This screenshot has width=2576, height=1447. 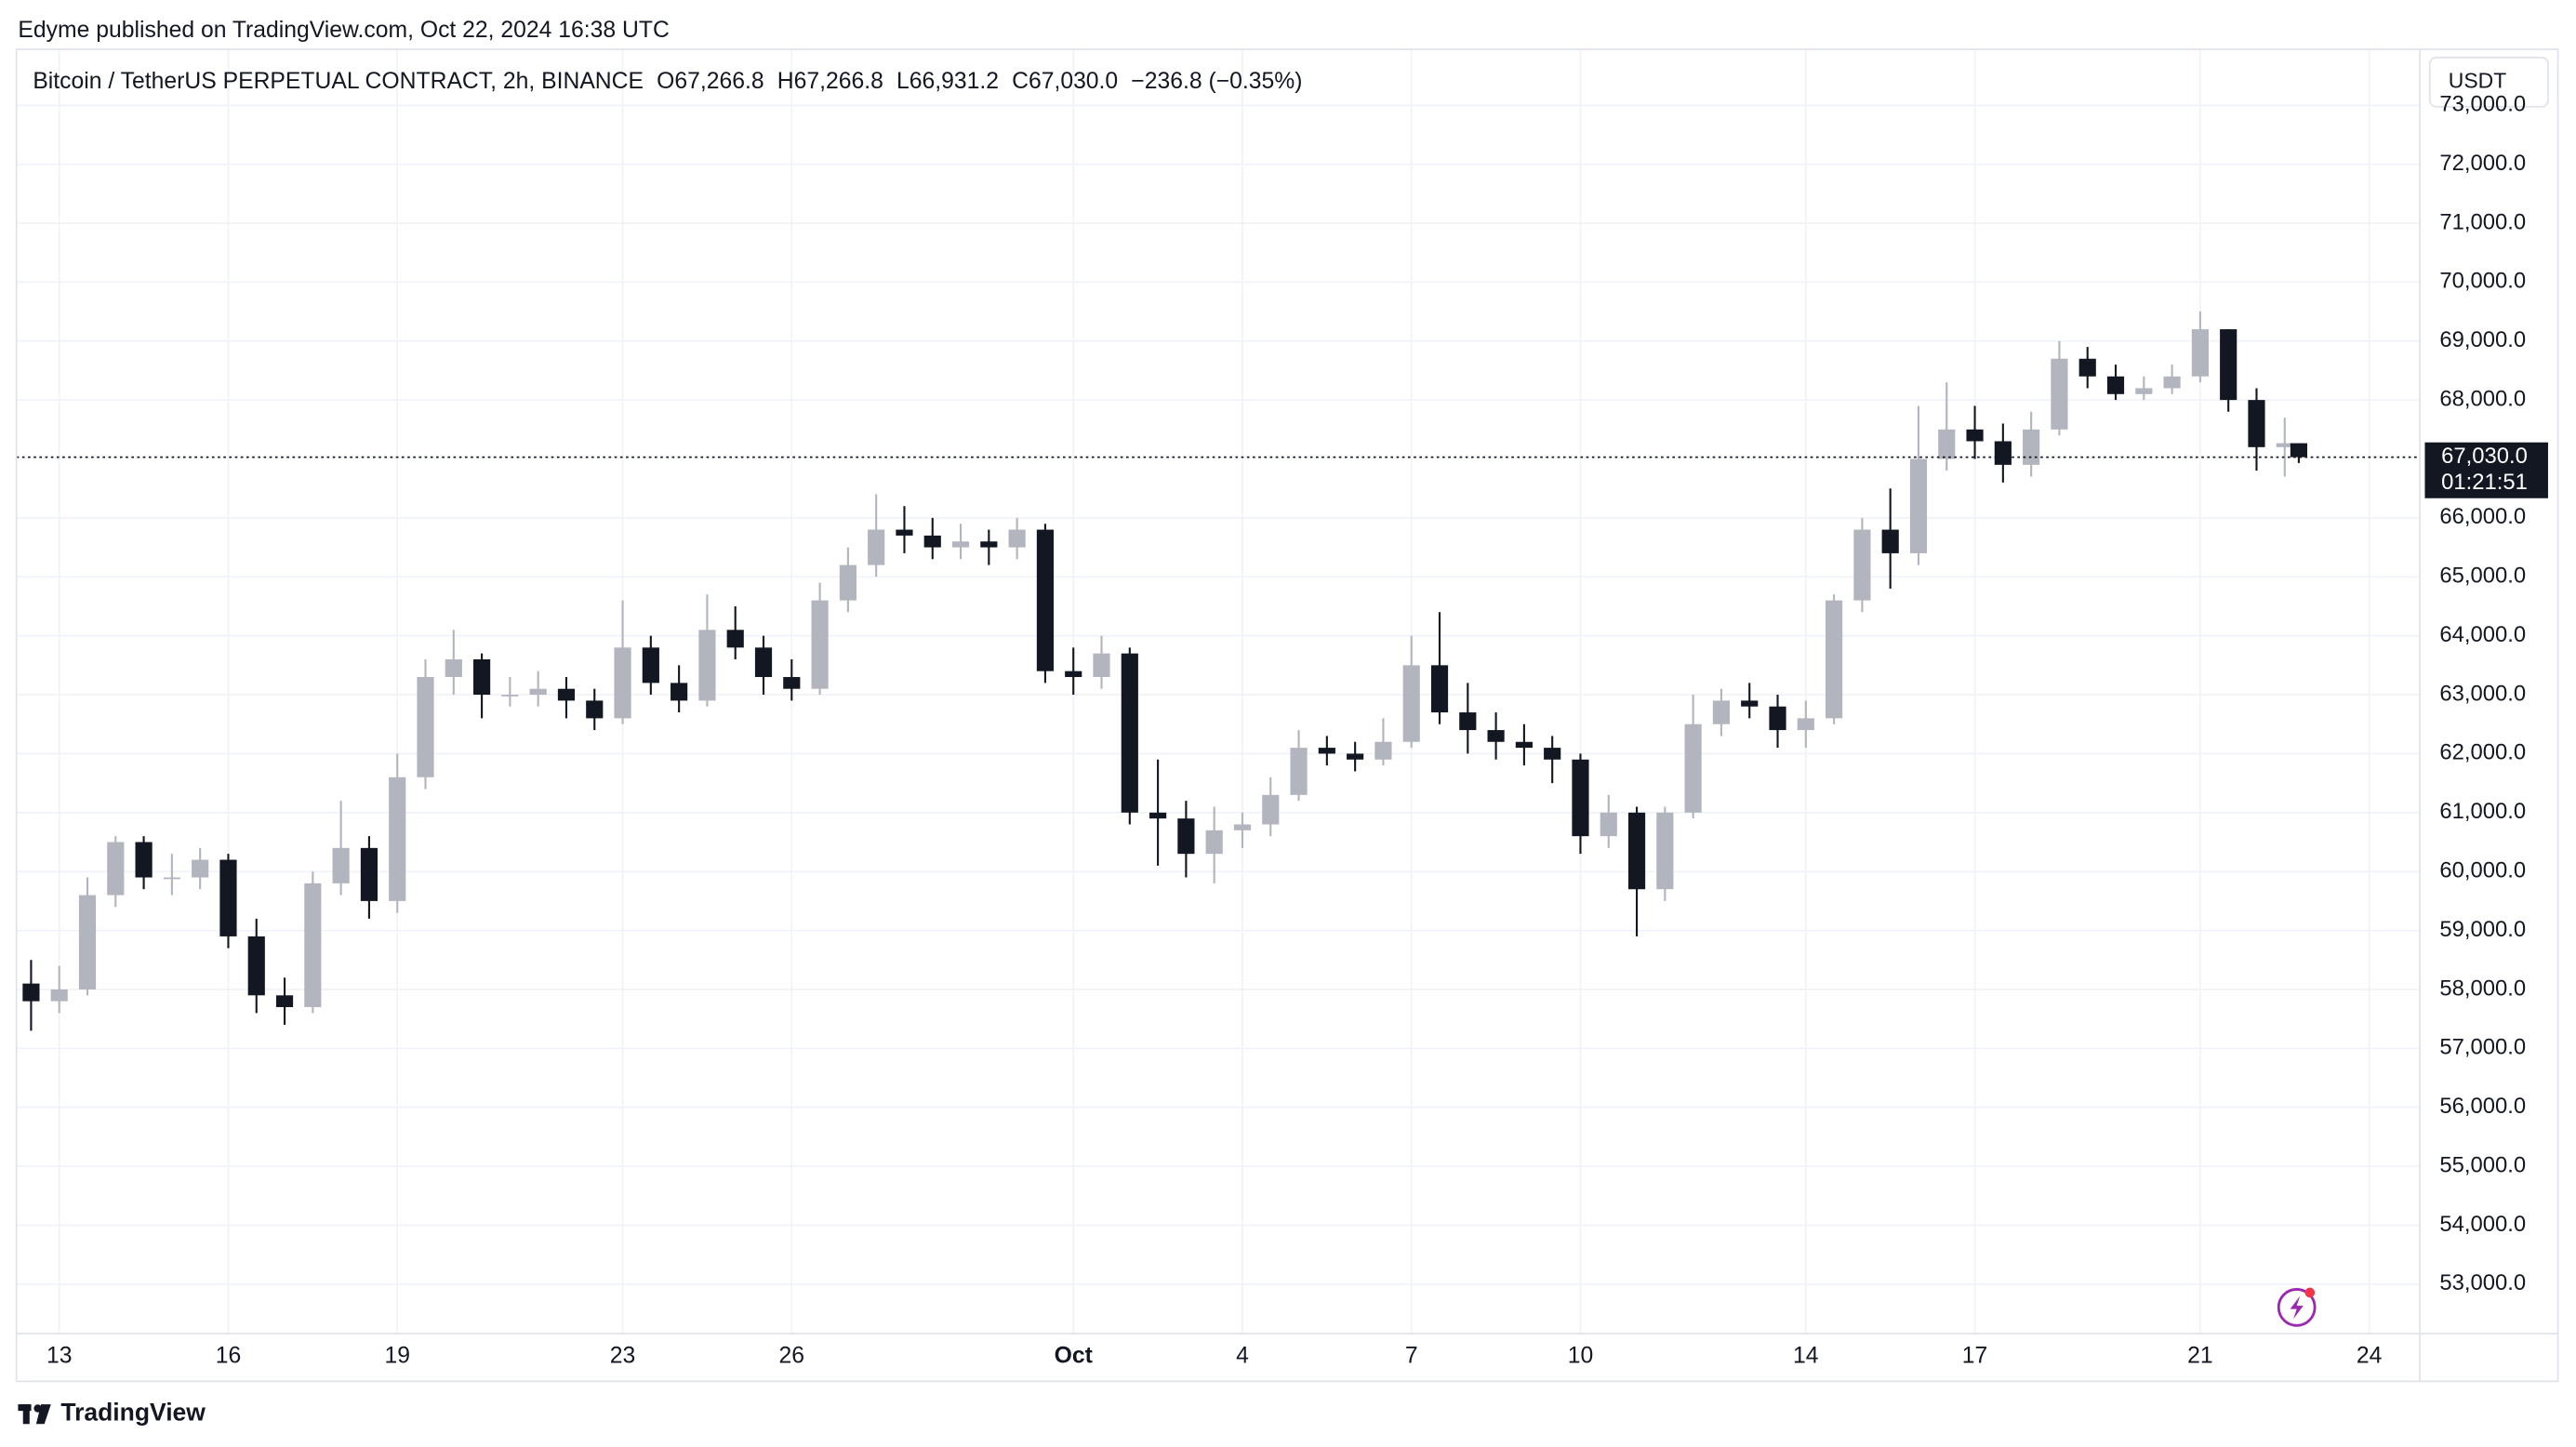 I want to click on x-tick-label: 21, so click(x=2200, y=1356).